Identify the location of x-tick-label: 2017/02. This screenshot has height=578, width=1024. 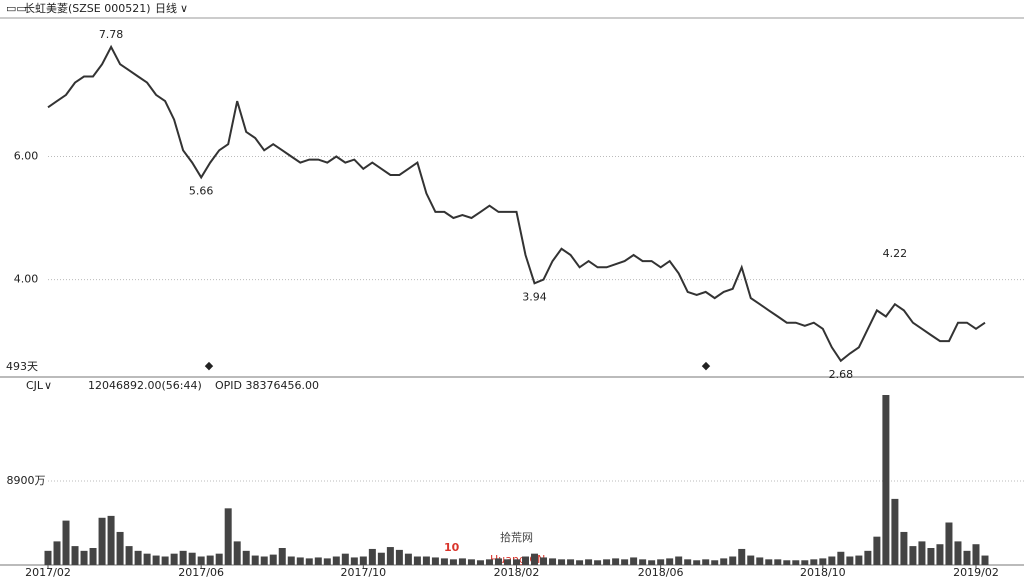
(48, 572).